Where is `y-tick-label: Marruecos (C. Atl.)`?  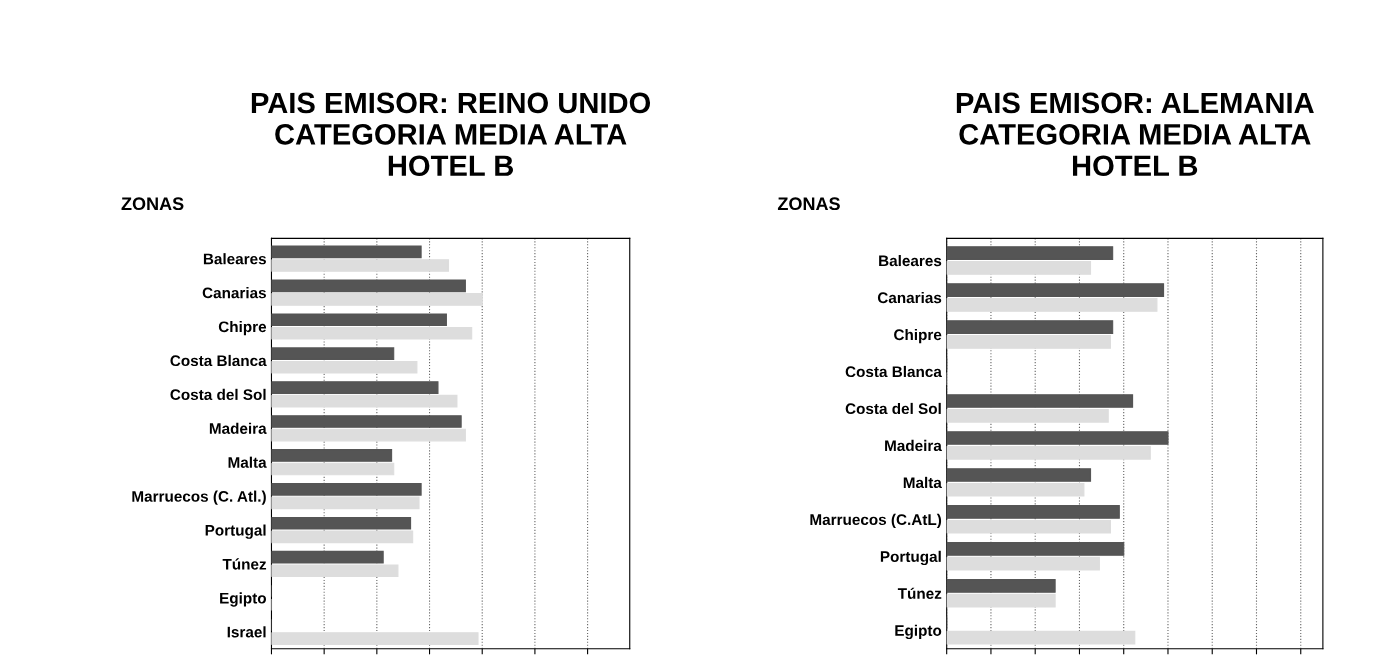
y-tick-label: Marruecos (C. Atl.) is located at coordinates (199, 497).